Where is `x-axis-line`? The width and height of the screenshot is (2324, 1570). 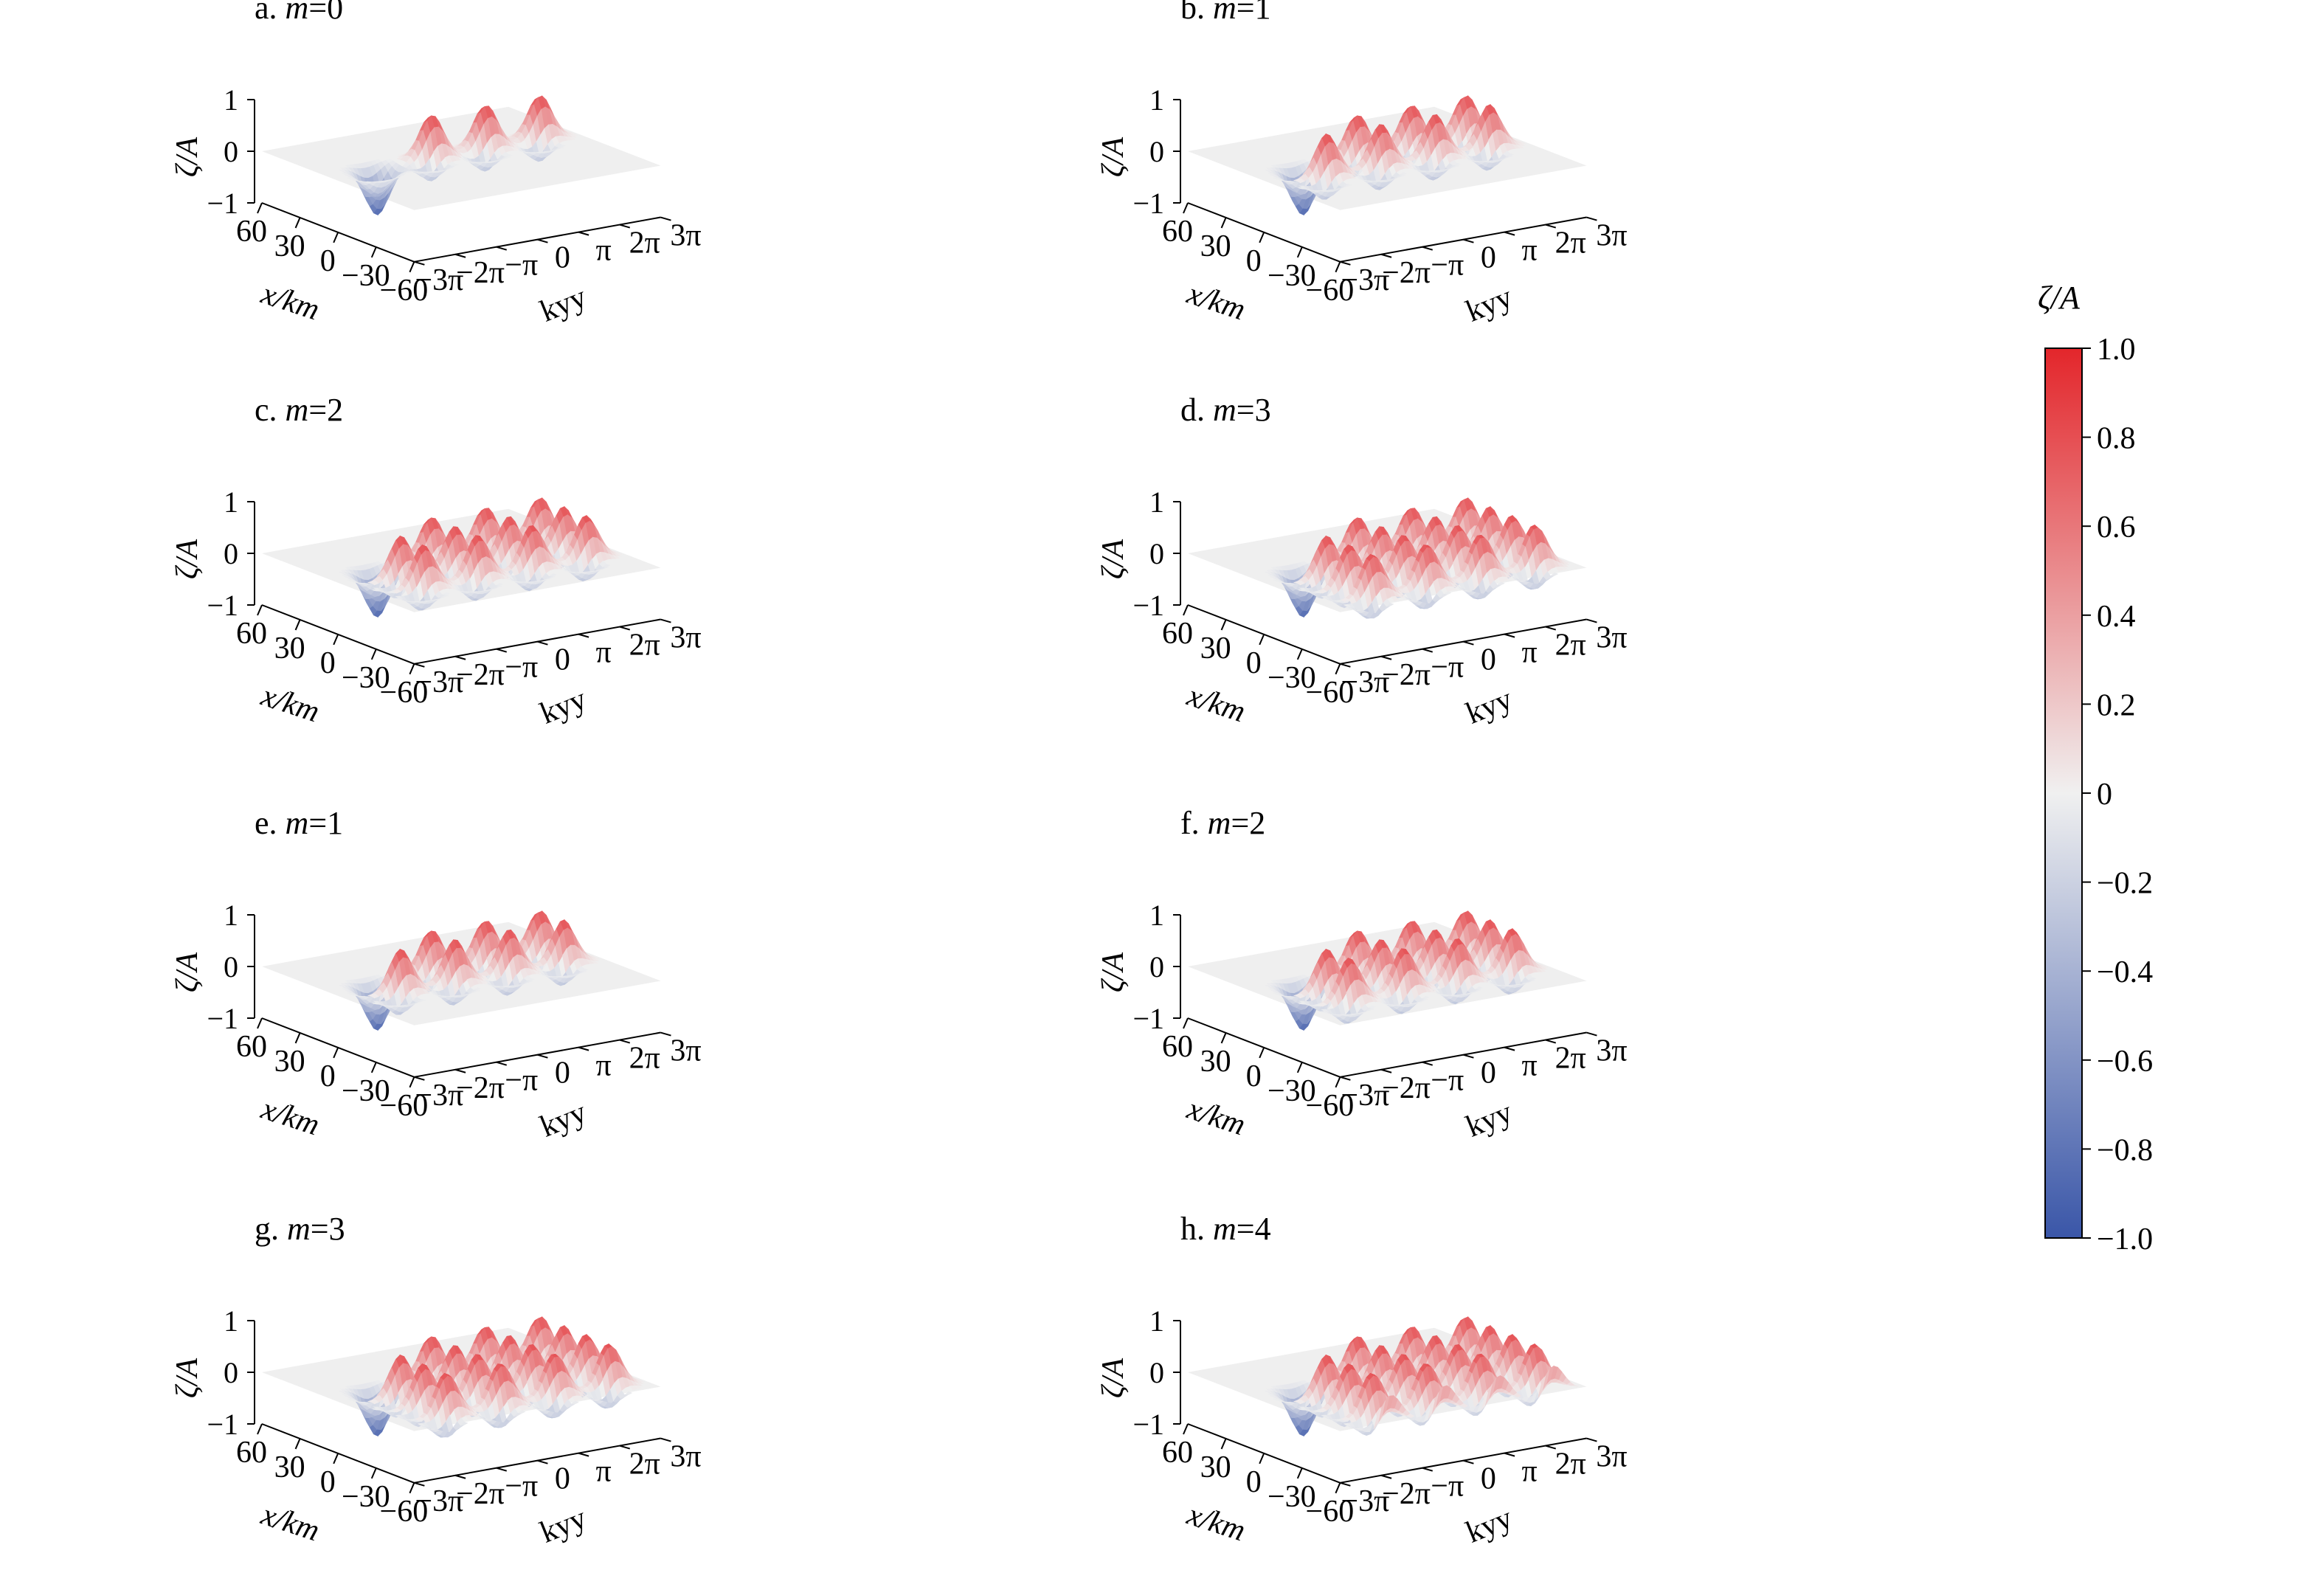 x-axis-line is located at coordinates (338, 232).